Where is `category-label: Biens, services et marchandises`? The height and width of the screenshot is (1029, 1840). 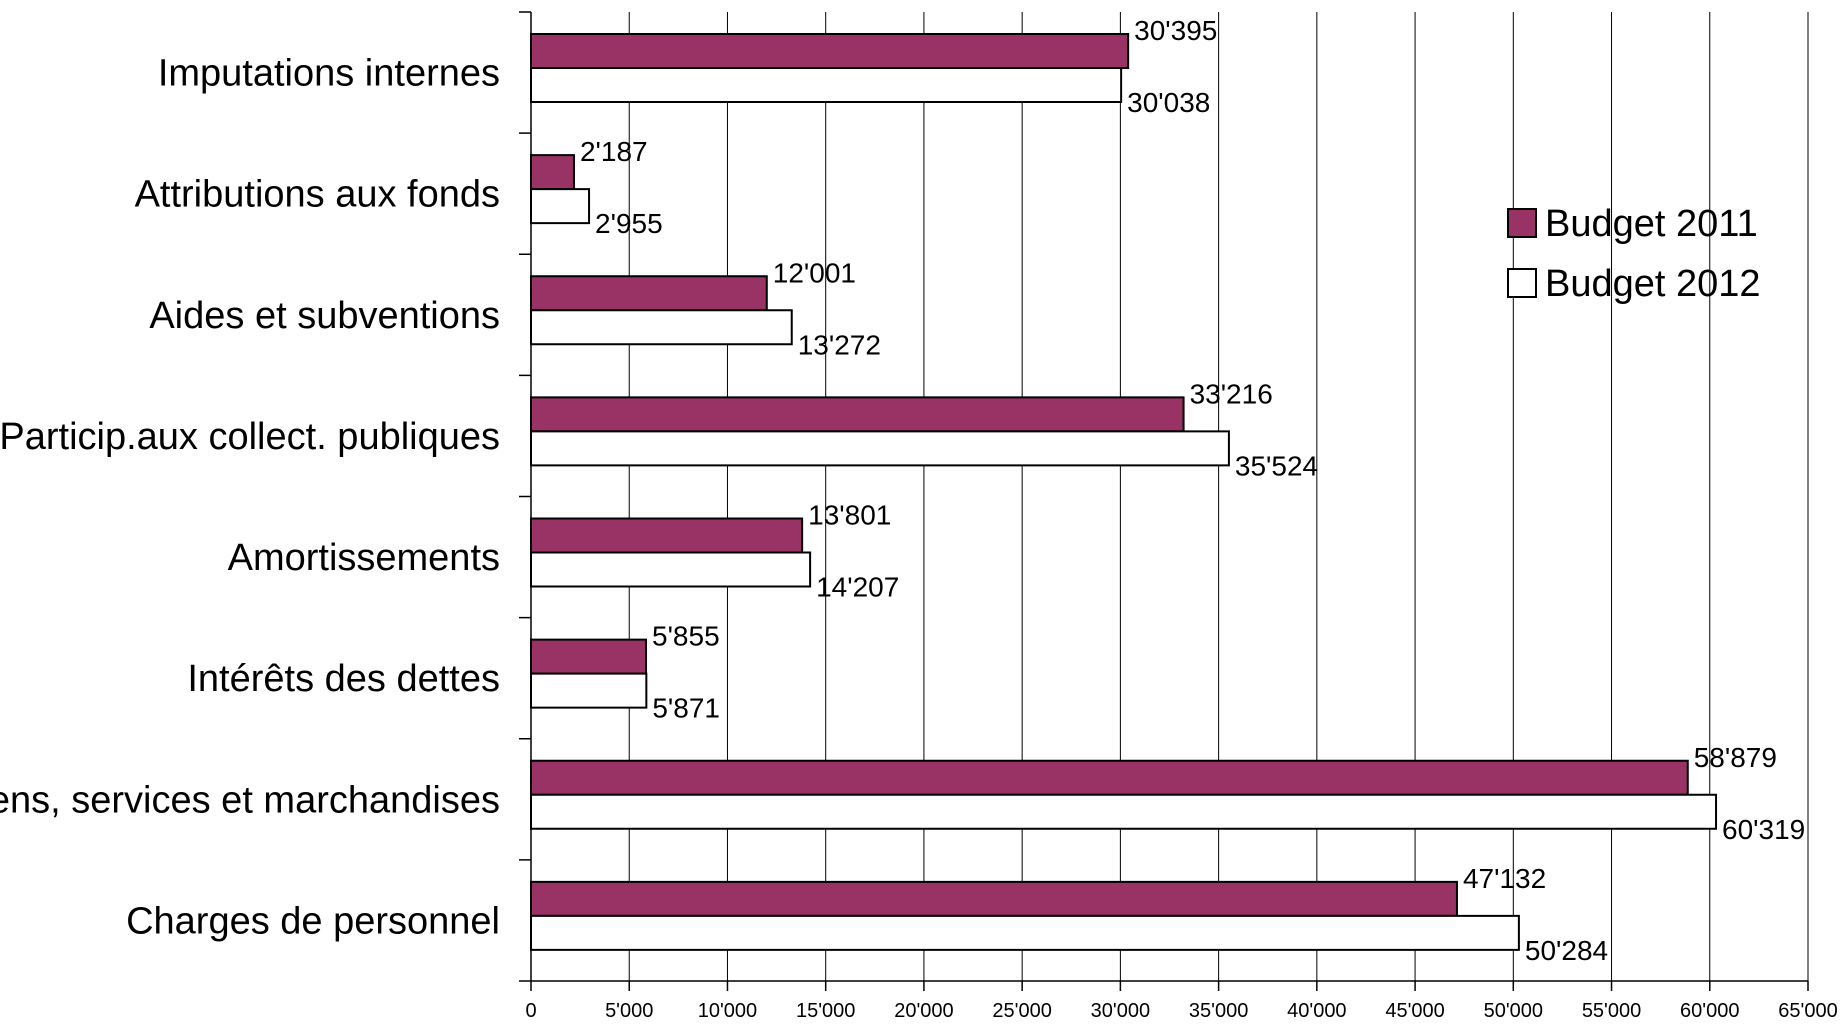
category-label: Biens, services et marchandises is located at coordinates (250, 800).